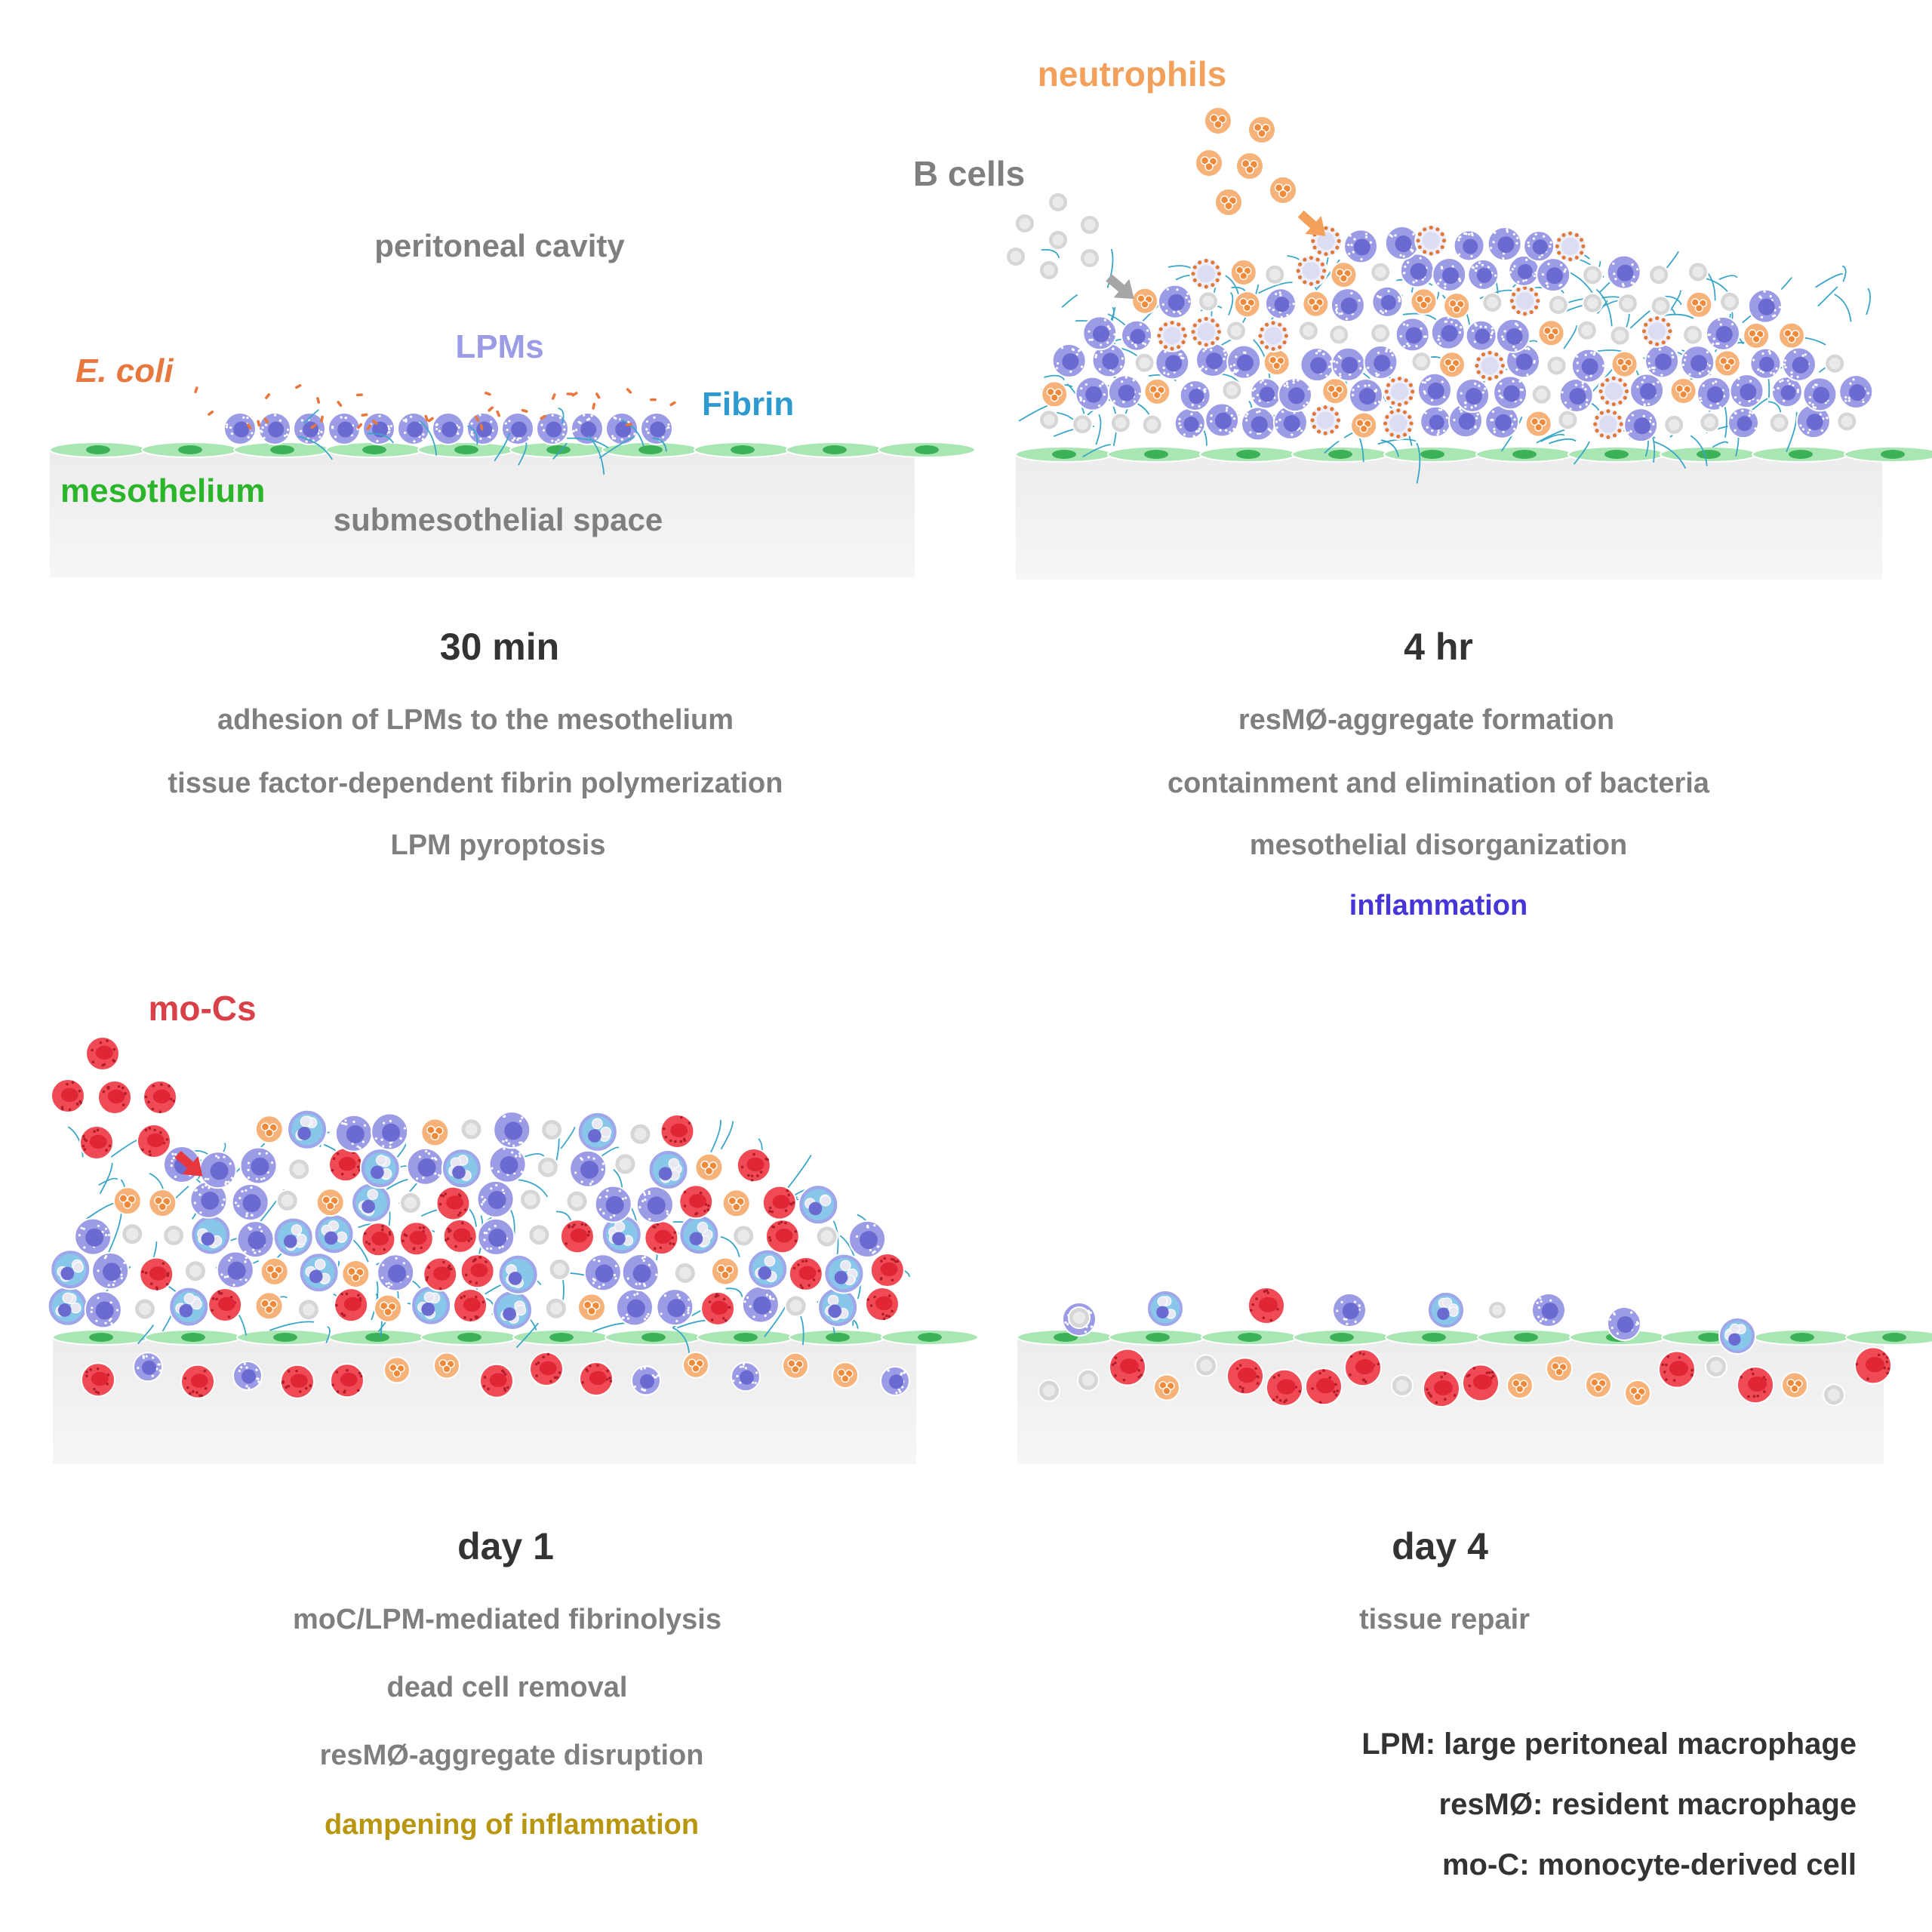  What do you see at coordinates (202, 1008) in the screenshot?
I see `label-mocs: mo-Cs` at bounding box center [202, 1008].